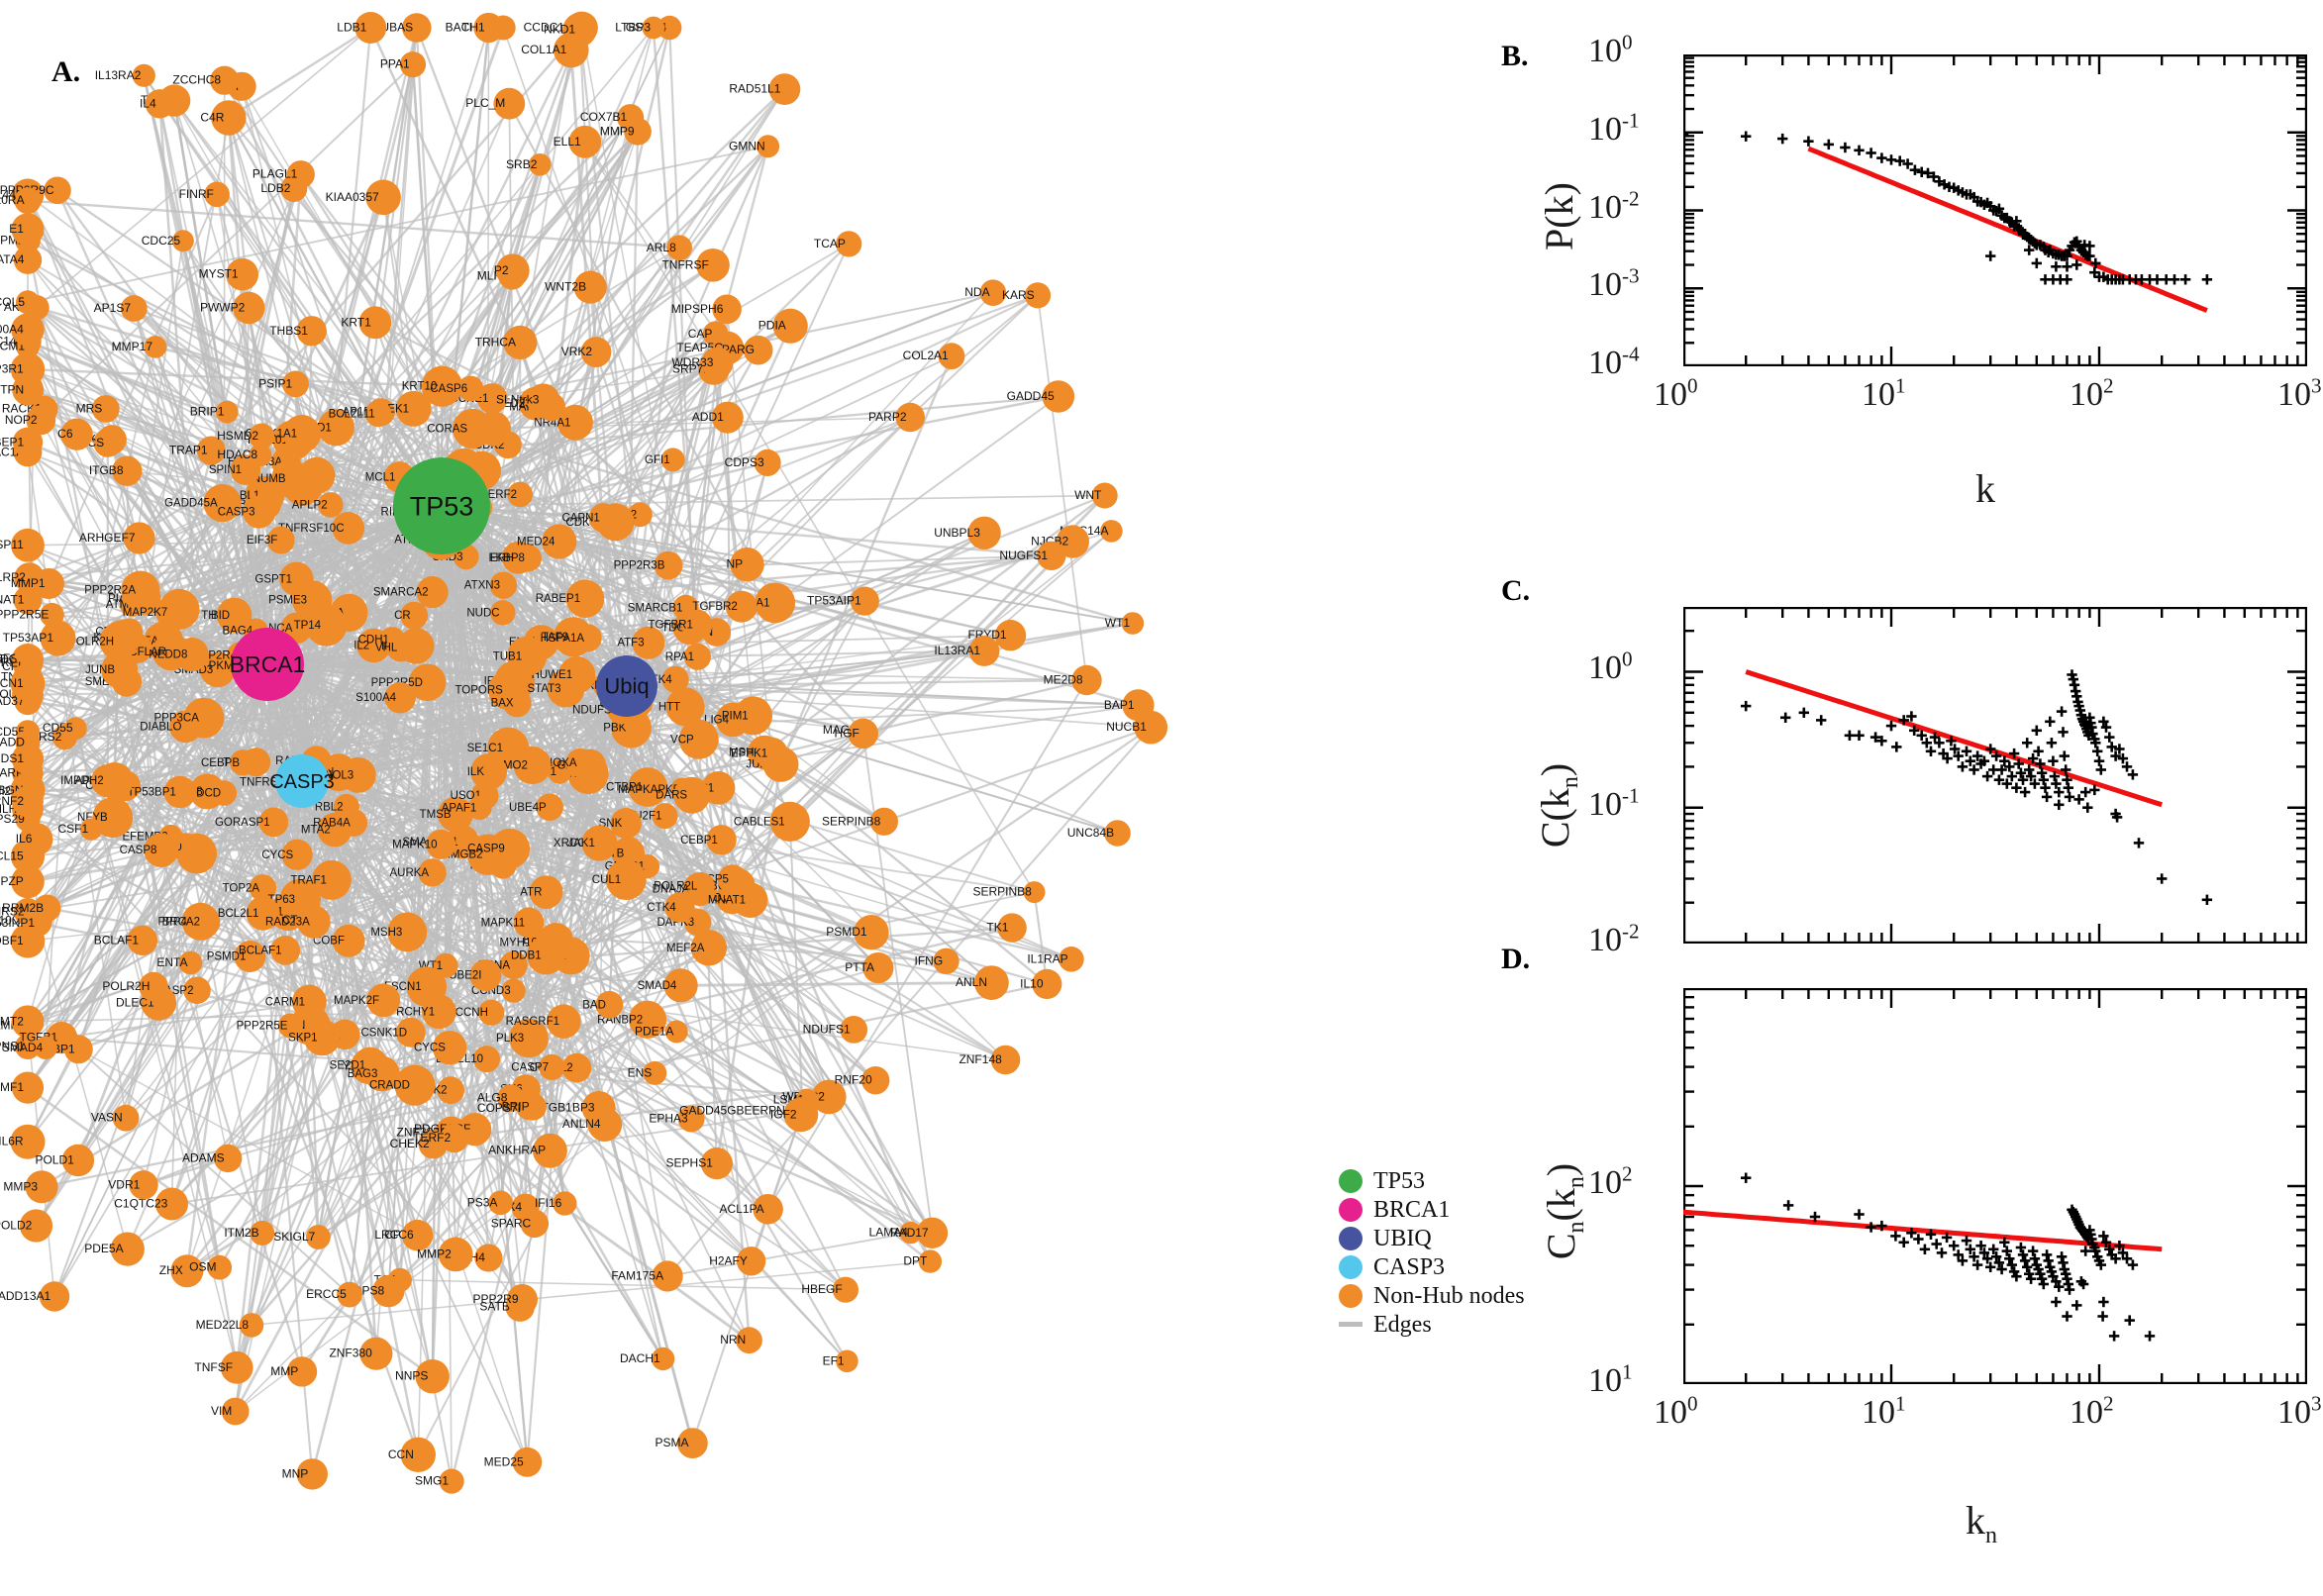 Image resolution: width=2323 pixels, height=1596 pixels. Describe the element at coordinates (590, 518) in the screenshot. I see `network-node: CAPN1` at that location.